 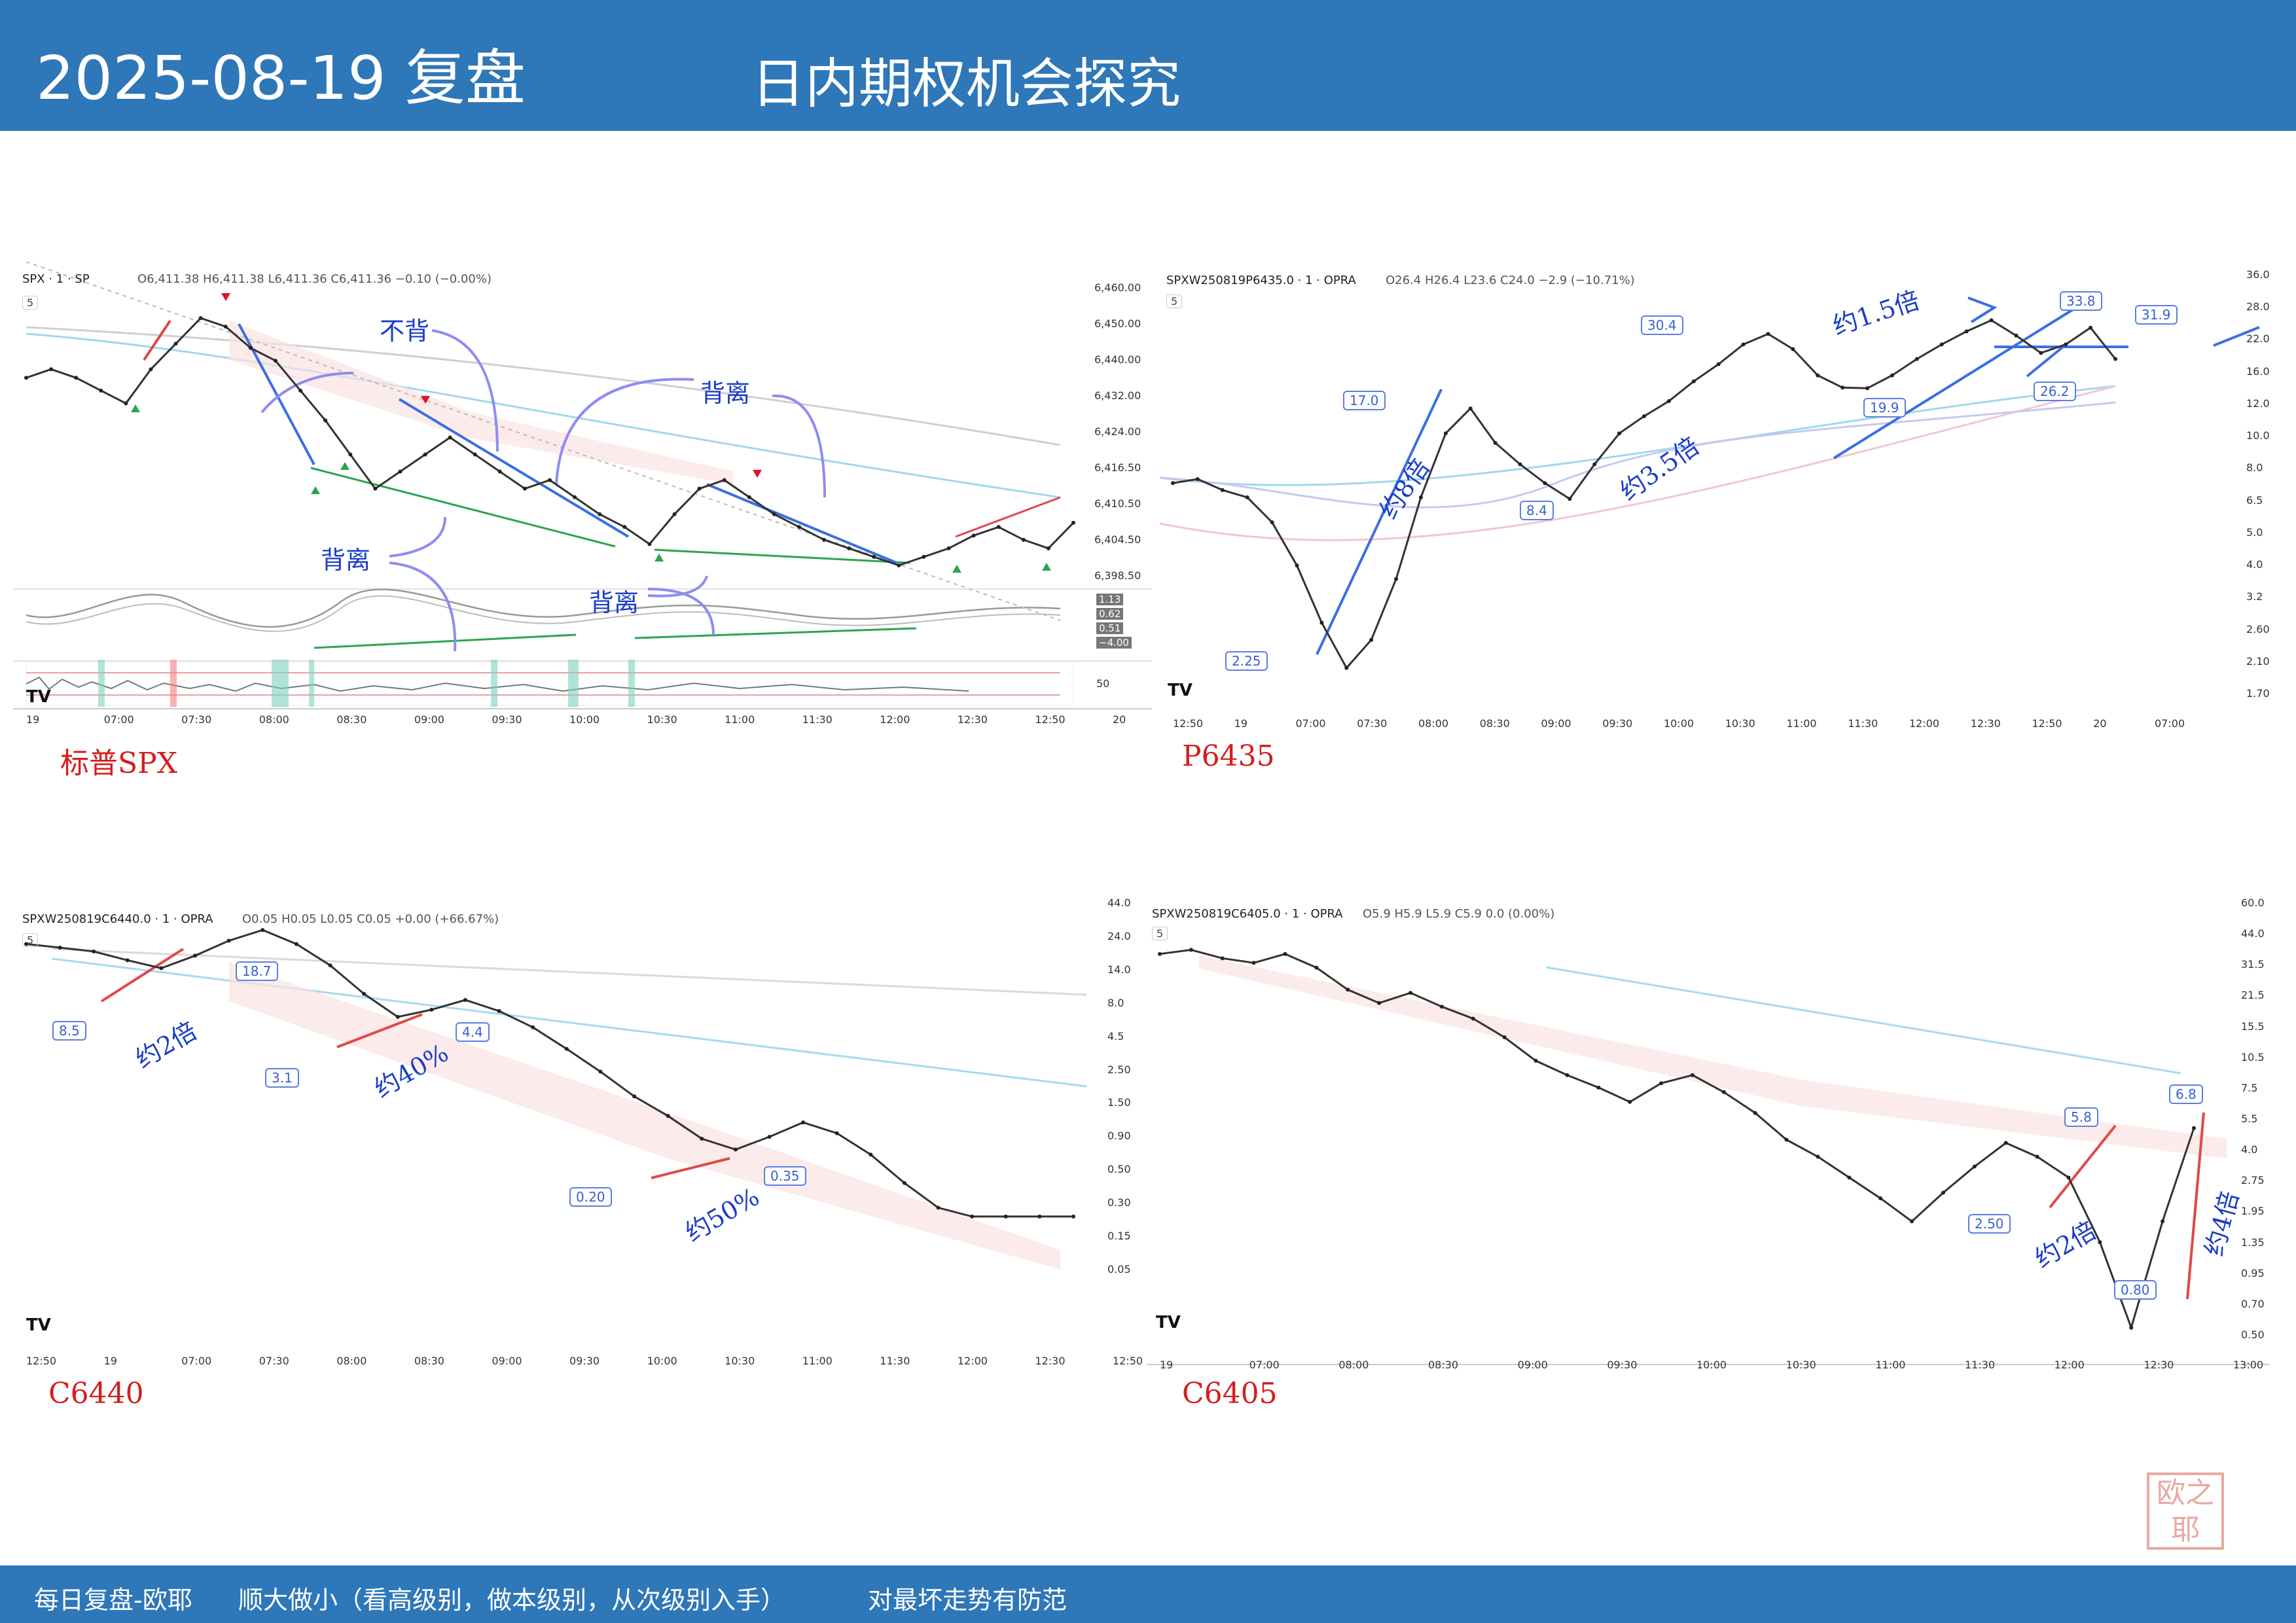 I want to click on chart-c6405-svg, so click(x=1708, y=1156).